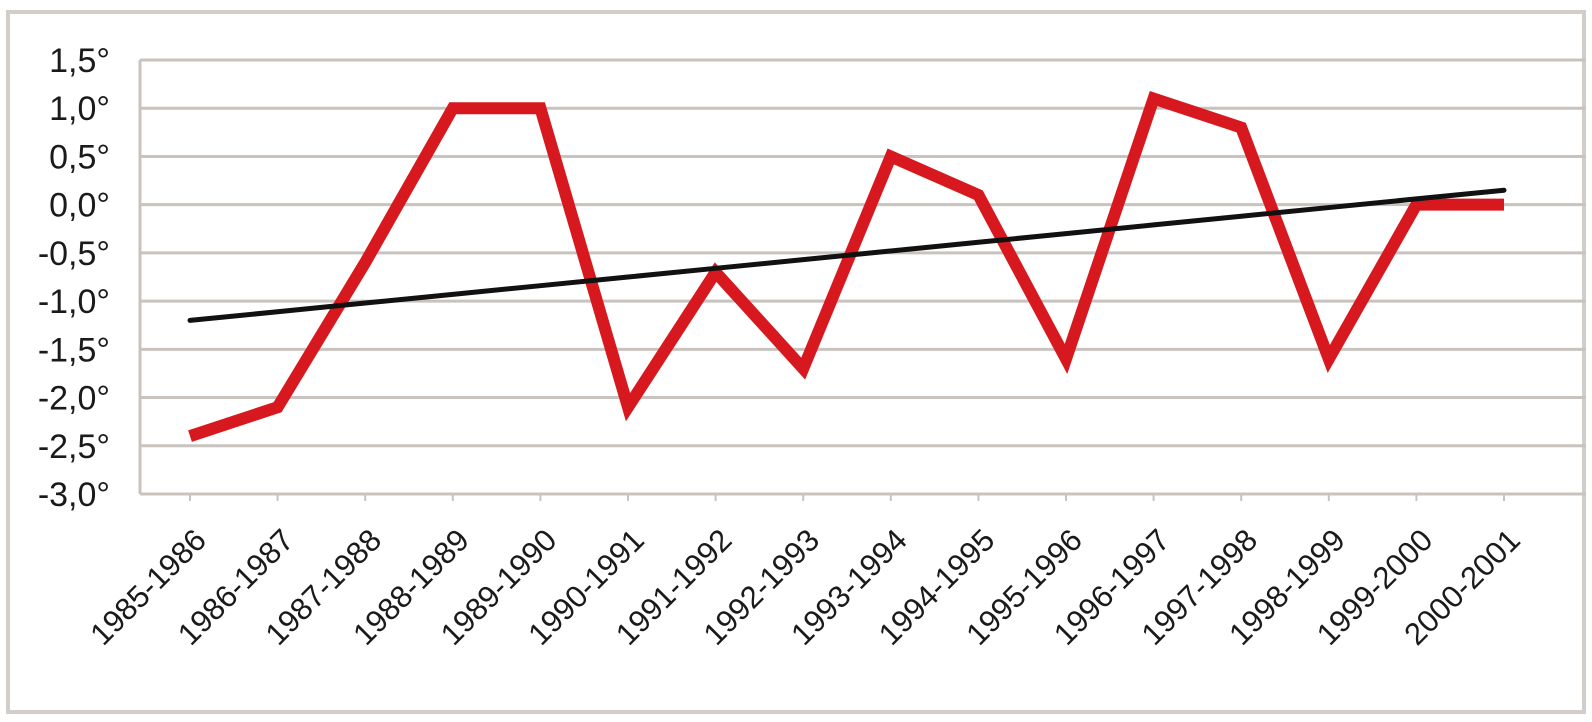 This screenshot has height=722, width=1592. I want to click on y-tick-label: 0,0°, so click(79, 206).